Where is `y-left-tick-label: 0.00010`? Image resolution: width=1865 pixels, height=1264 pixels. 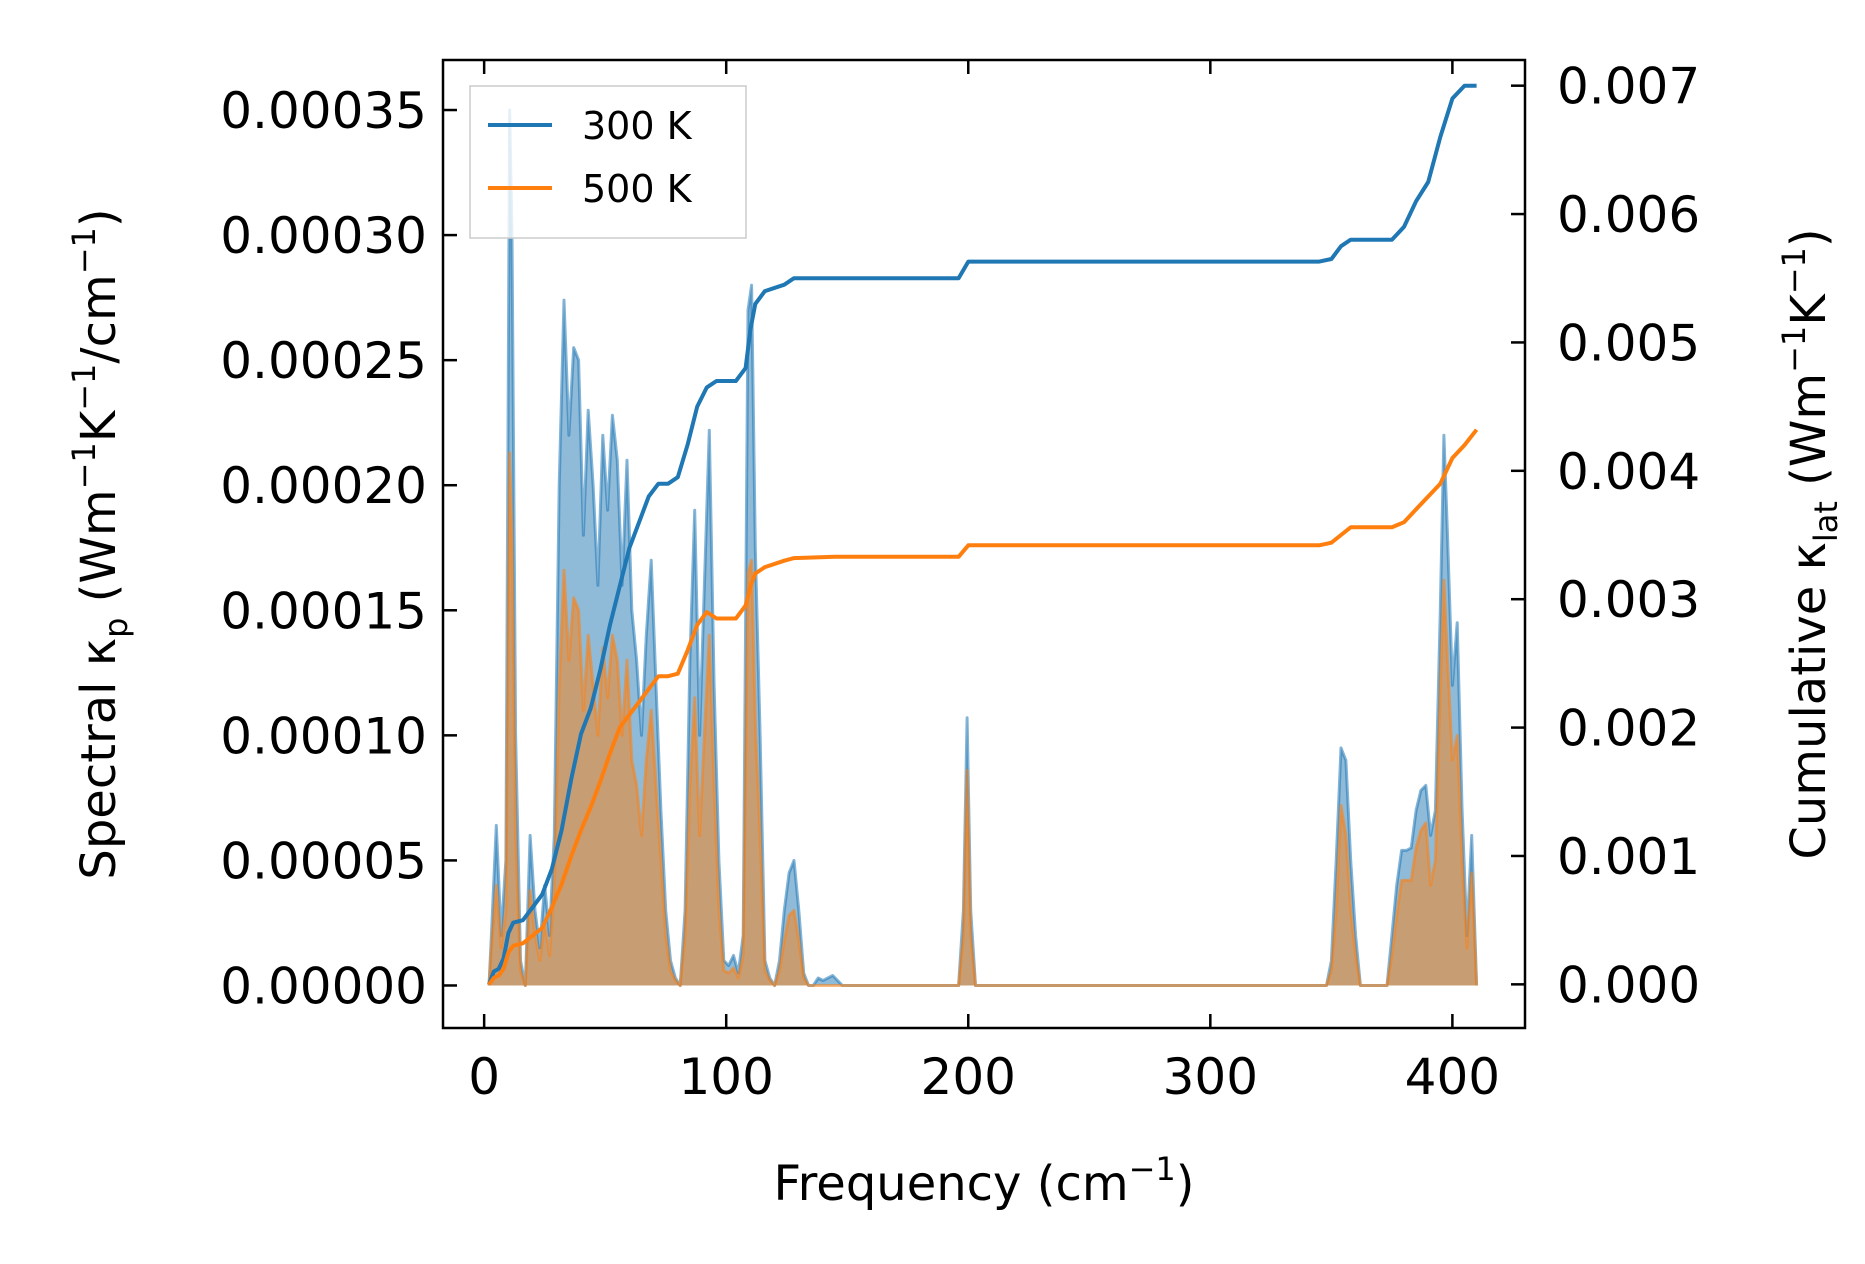 y-left-tick-label: 0.00010 is located at coordinates (323, 736).